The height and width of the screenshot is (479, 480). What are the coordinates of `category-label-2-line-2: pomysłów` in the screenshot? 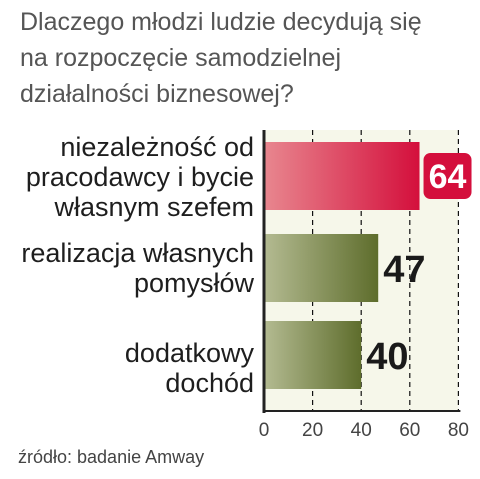 It's located at (193, 283).